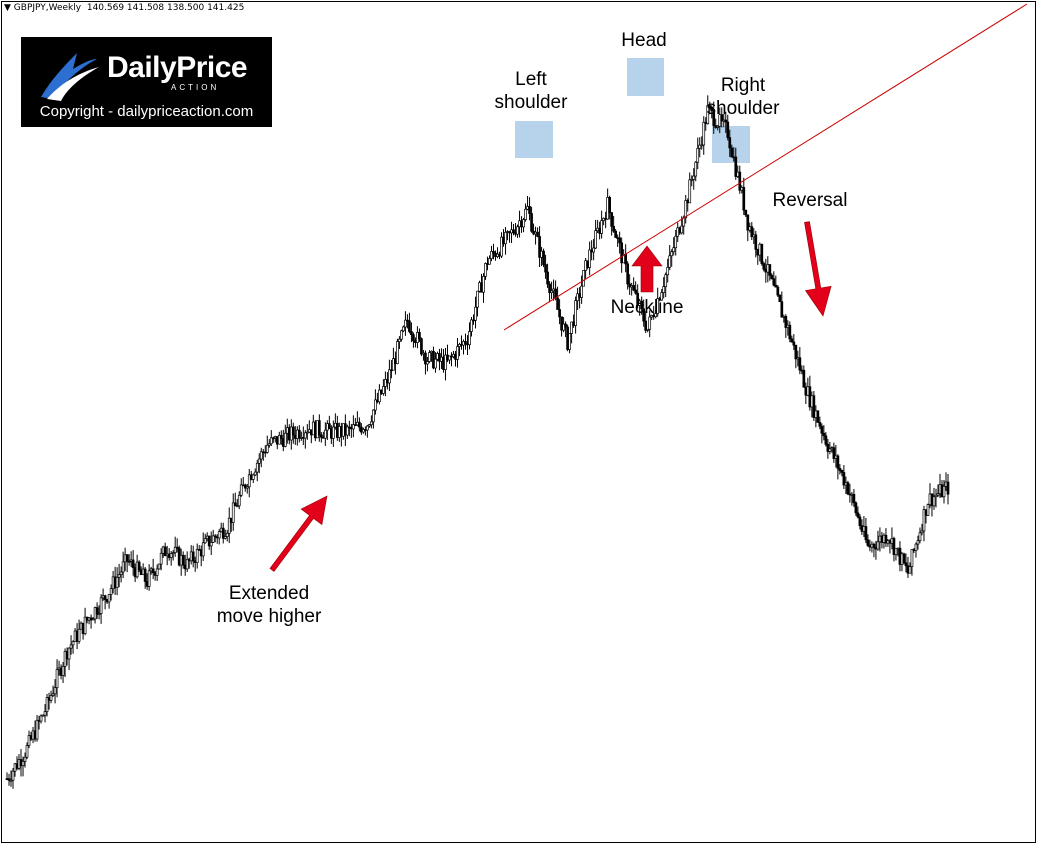 The width and height of the screenshot is (1039, 846). I want to click on label-left-shoulder: Left shoulder, so click(531, 91).